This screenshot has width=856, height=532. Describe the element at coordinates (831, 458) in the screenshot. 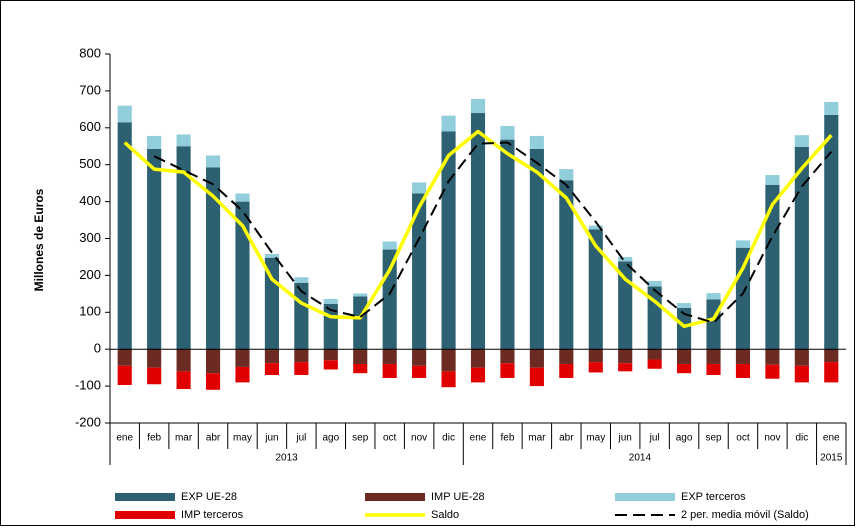

I see `group-label: 2015` at that location.